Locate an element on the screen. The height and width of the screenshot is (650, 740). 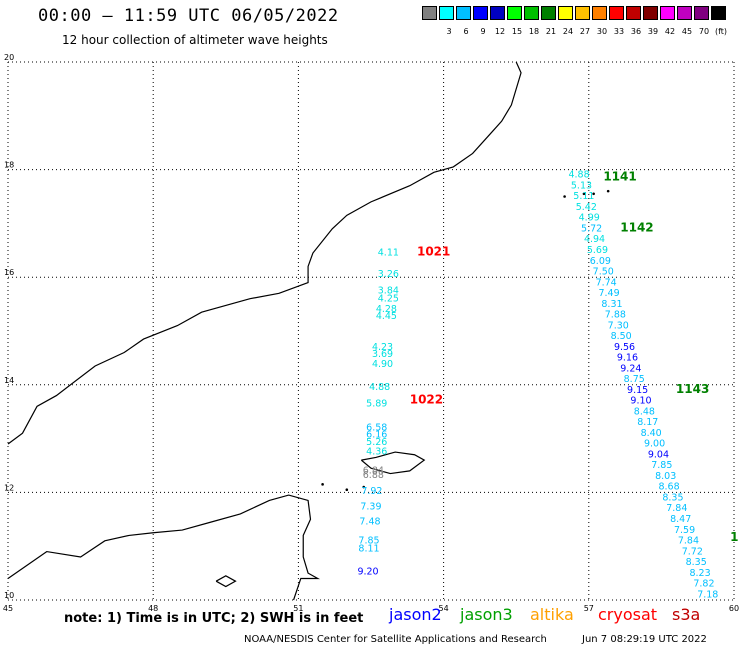
wave-height-value: 6.84 is located at coordinates (373, 471).